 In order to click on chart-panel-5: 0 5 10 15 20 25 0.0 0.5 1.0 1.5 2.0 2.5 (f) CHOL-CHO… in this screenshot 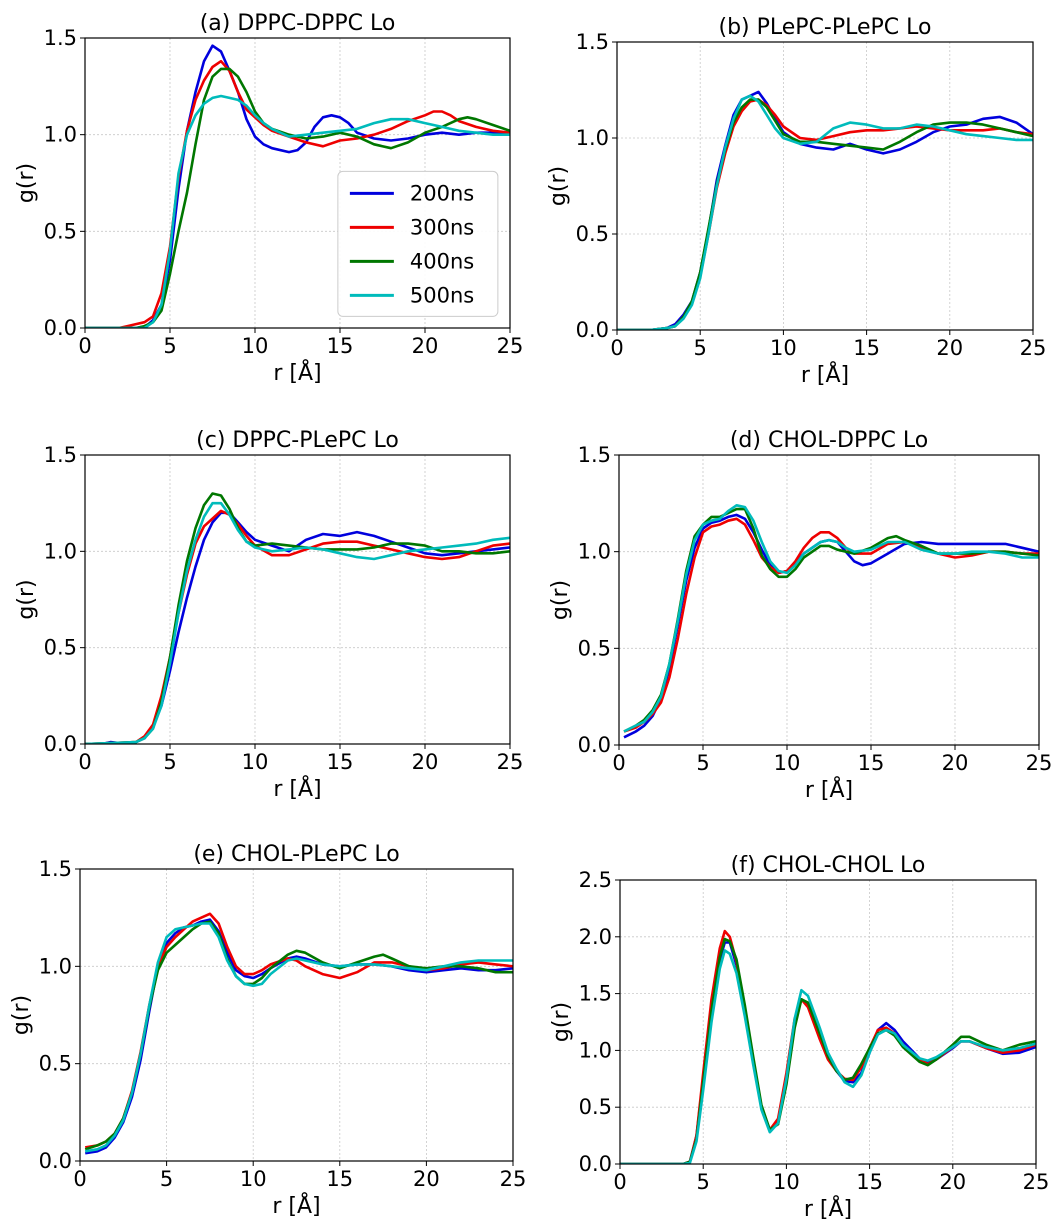, I will do `click(799, 1037)`.